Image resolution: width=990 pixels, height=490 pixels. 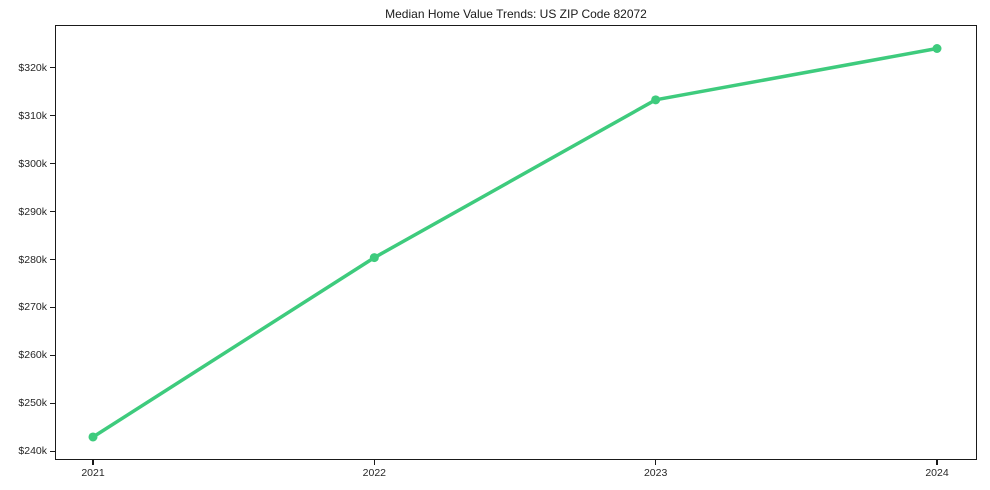 I want to click on x-tick-label: 2022, so click(x=374, y=473).